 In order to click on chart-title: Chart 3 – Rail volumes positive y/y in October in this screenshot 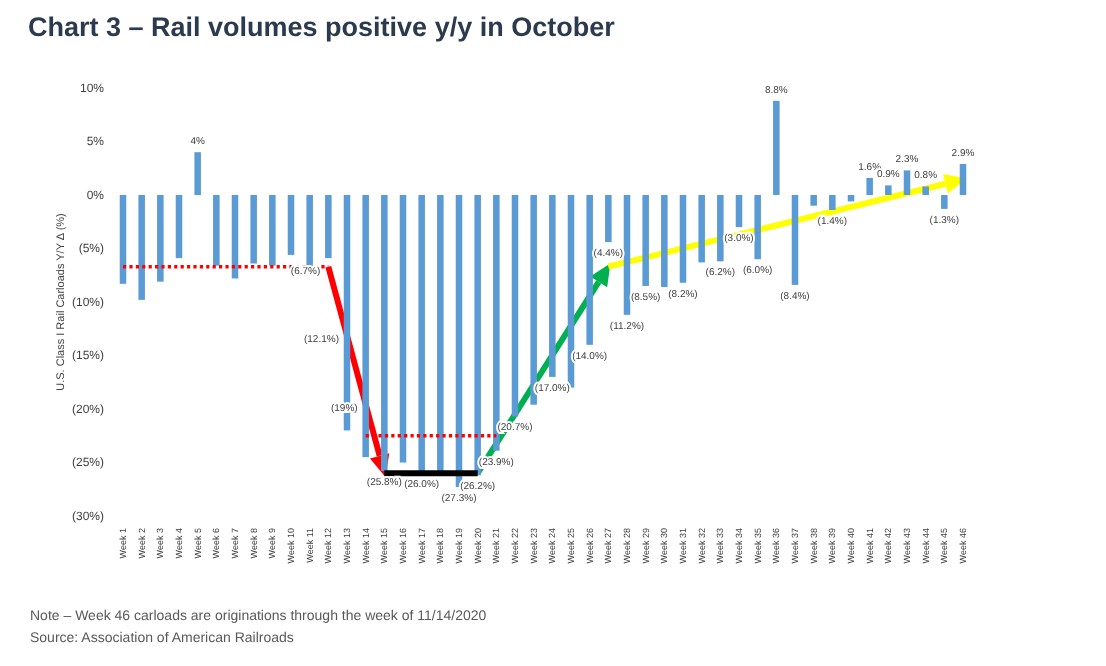, I will do `click(322, 27)`.